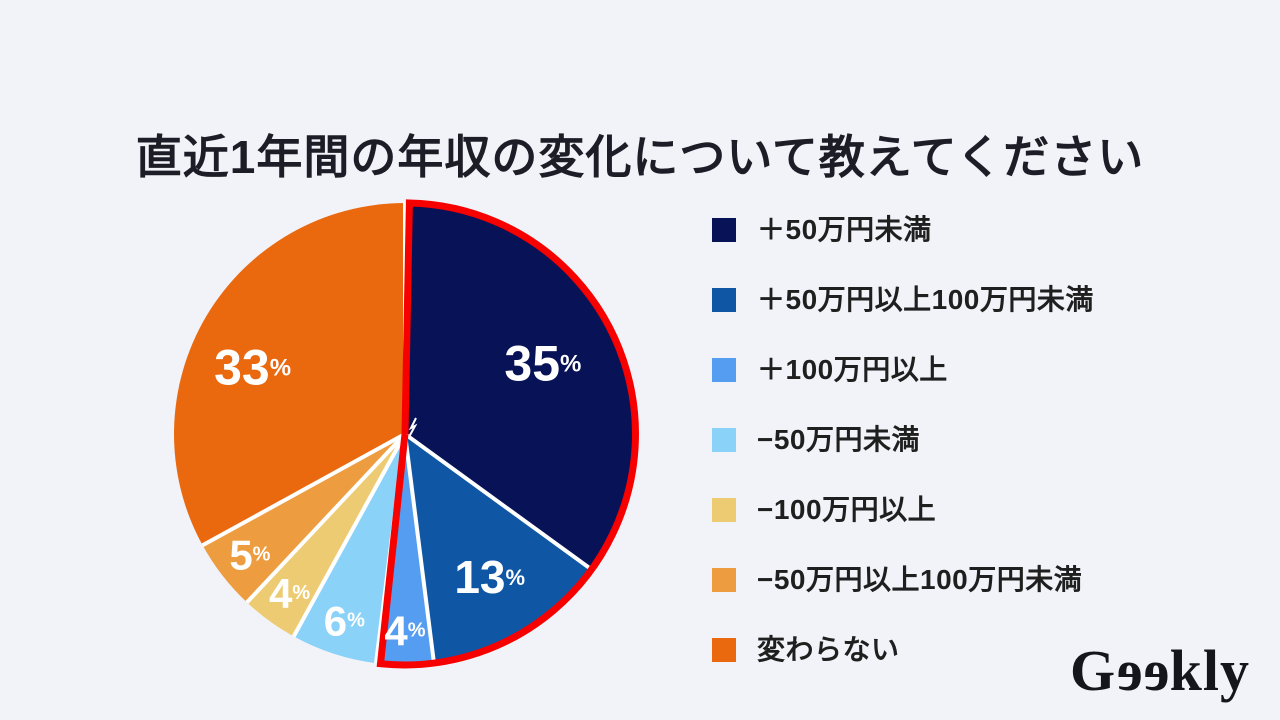 The image size is (1280, 720). I want to click on legend-item: ＋50万円未満, so click(947, 229).